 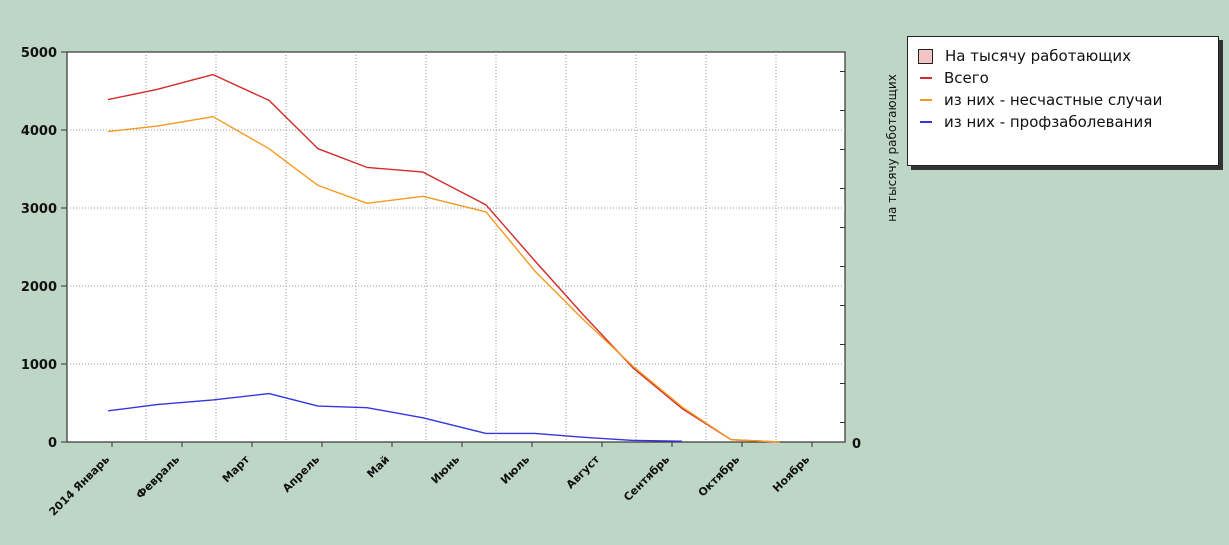 What do you see at coordinates (1063, 78) in the screenshot?
I see `legend-item-total: Всего` at bounding box center [1063, 78].